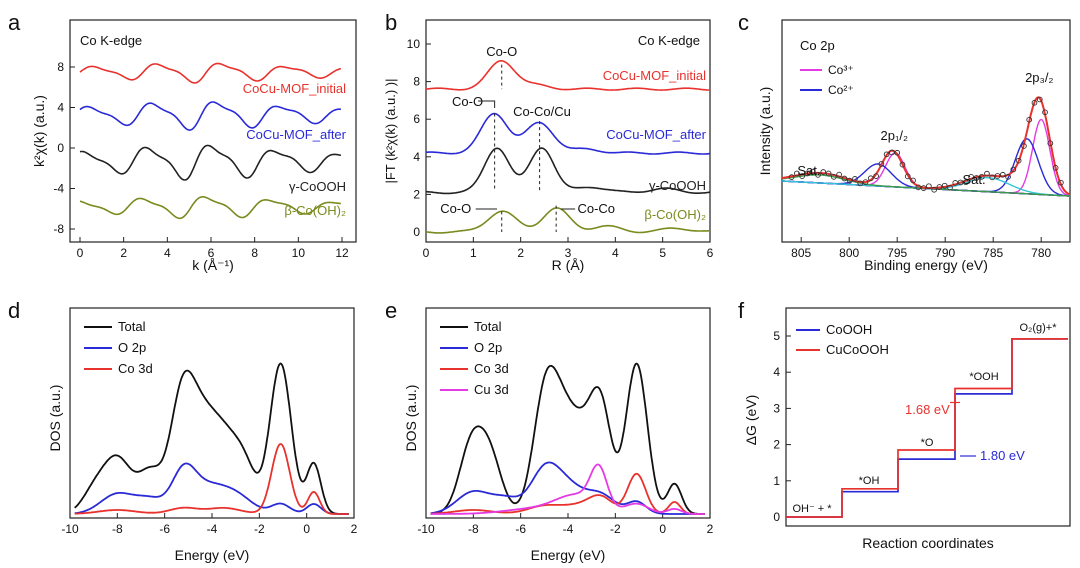 Image resolution: width=1080 pixels, height=568 pixels. I want to click on panel-c-envelope, so click(925, 146).